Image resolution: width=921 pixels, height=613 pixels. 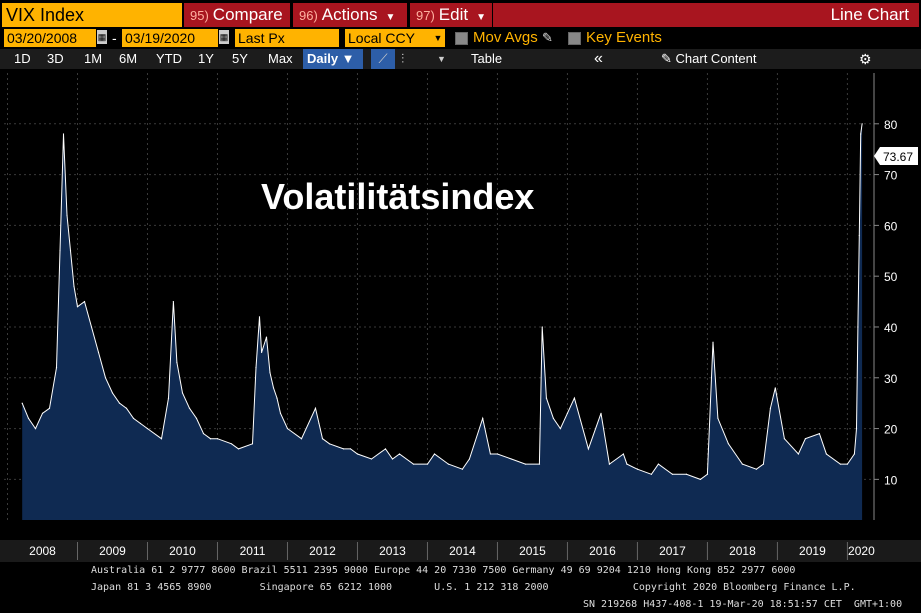 What do you see at coordinates (869, 14) in the screenshot?
I see `chart-type-label: Line Chart` at bounding box center [869, 14].